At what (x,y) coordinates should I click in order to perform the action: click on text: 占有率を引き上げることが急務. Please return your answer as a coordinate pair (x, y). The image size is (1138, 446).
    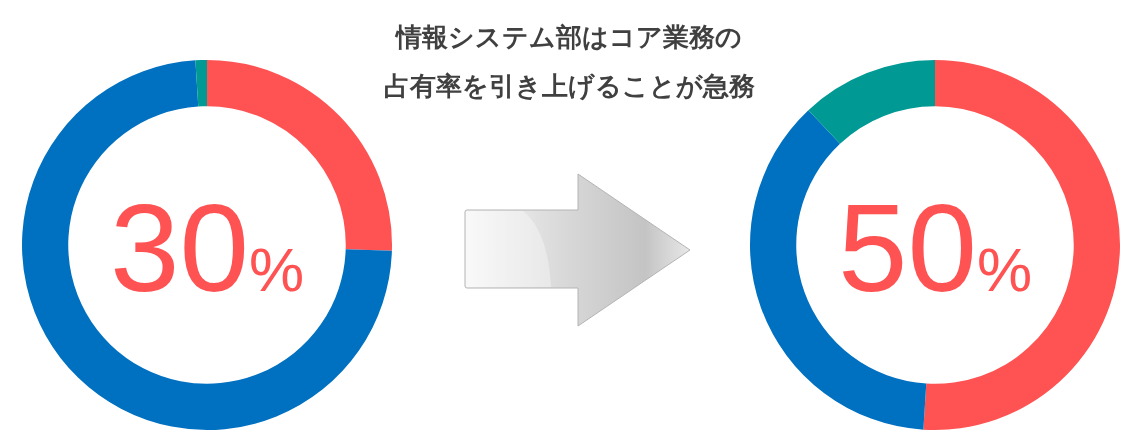
    Looking at the image, I should click on (569, 86).